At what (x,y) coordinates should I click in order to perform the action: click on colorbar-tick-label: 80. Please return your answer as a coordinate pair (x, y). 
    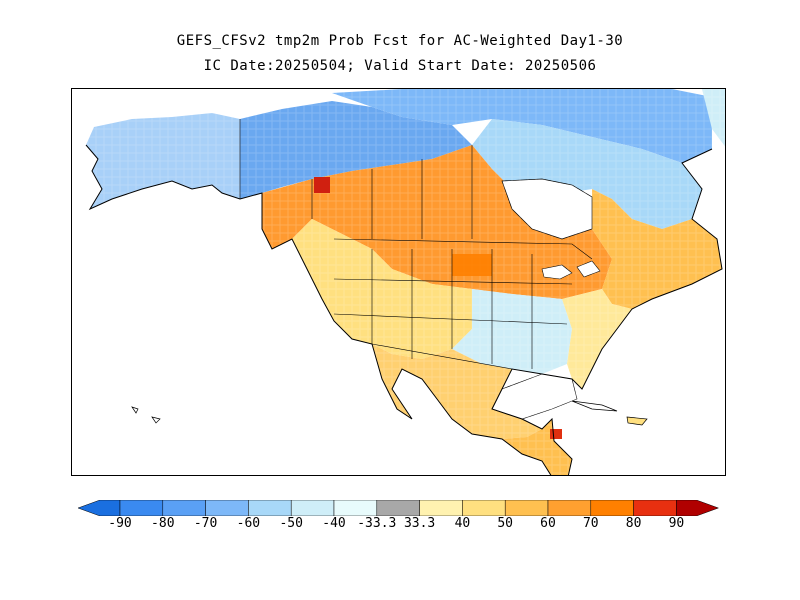
    Looking at the image, I should click on (633, 523).